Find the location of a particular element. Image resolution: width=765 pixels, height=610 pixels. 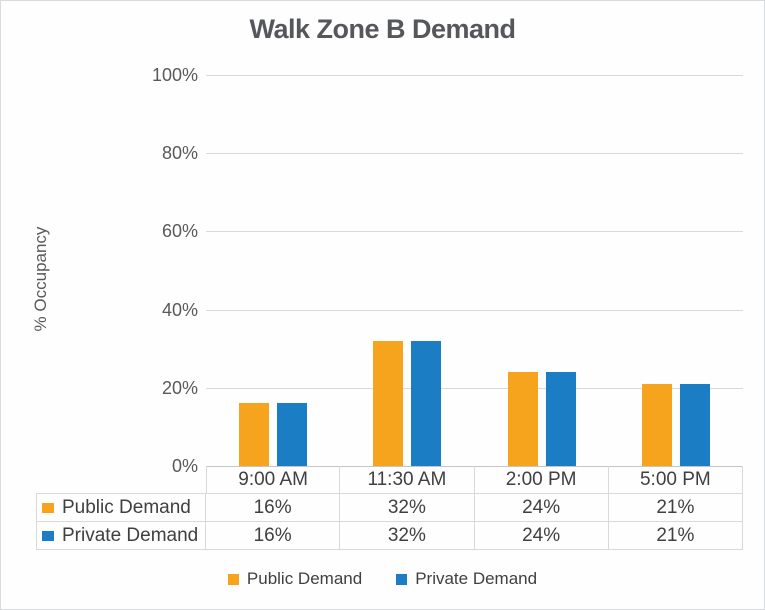

table-value-private-demand-0: 16% is located at coordinates (273, 536).